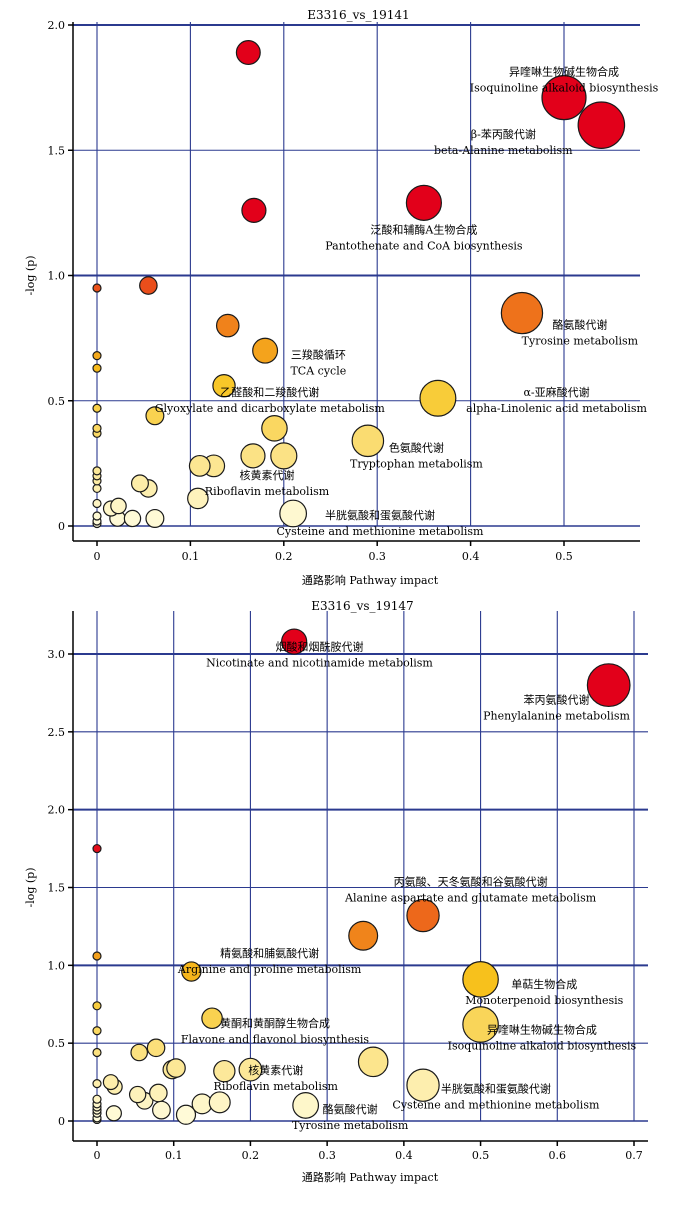 Image resolution: width=690 pixels, height=1209 pixels. I want to click on annotation-chinese: 单萜生物合成, so click(544, 984).